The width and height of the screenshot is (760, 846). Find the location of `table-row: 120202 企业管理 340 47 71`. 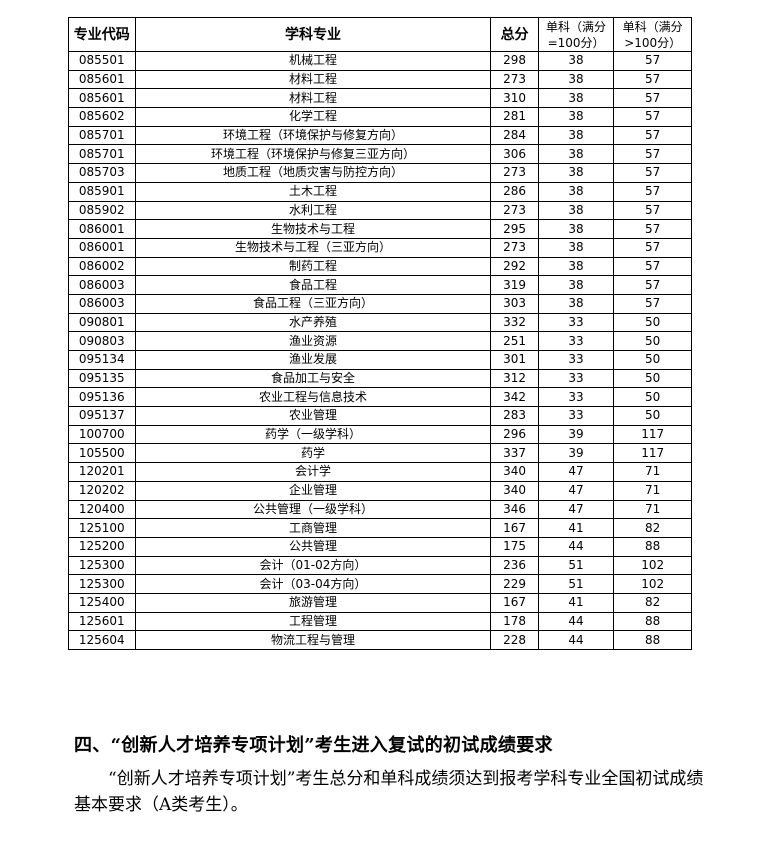

table-row: 120202 企业管理 340 47 71 is located at coordinates (380, 490).